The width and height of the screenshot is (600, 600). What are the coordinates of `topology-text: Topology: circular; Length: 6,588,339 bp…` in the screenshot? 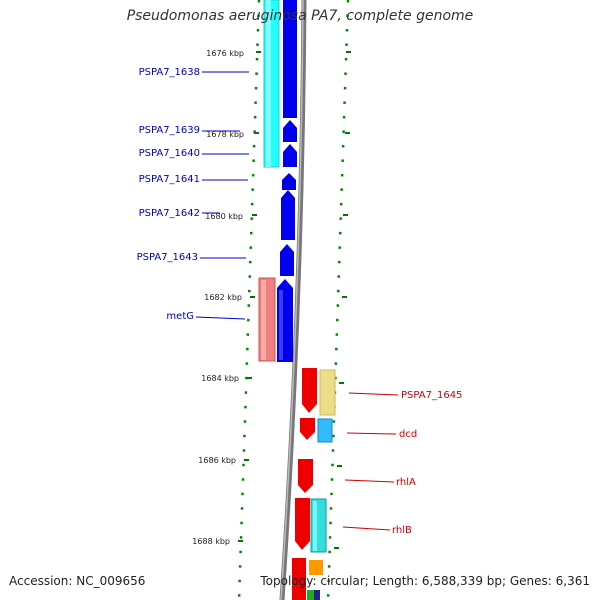 It's located at (425, 581).